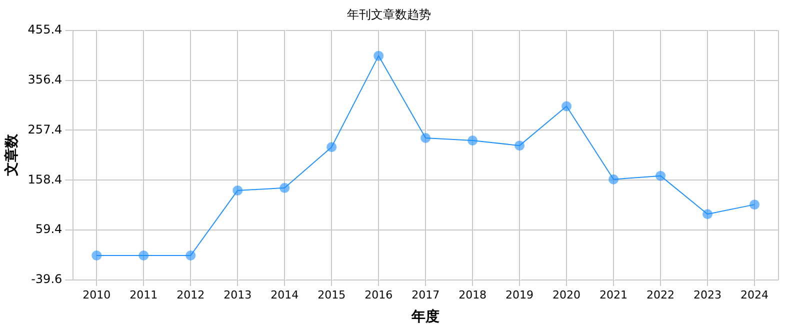 This screenshot has height=330, width=798. What do you see at coordinates (238, 295) in the screenshot?
I see `x-tick-label: 2013` at bounding box center [238, 295].